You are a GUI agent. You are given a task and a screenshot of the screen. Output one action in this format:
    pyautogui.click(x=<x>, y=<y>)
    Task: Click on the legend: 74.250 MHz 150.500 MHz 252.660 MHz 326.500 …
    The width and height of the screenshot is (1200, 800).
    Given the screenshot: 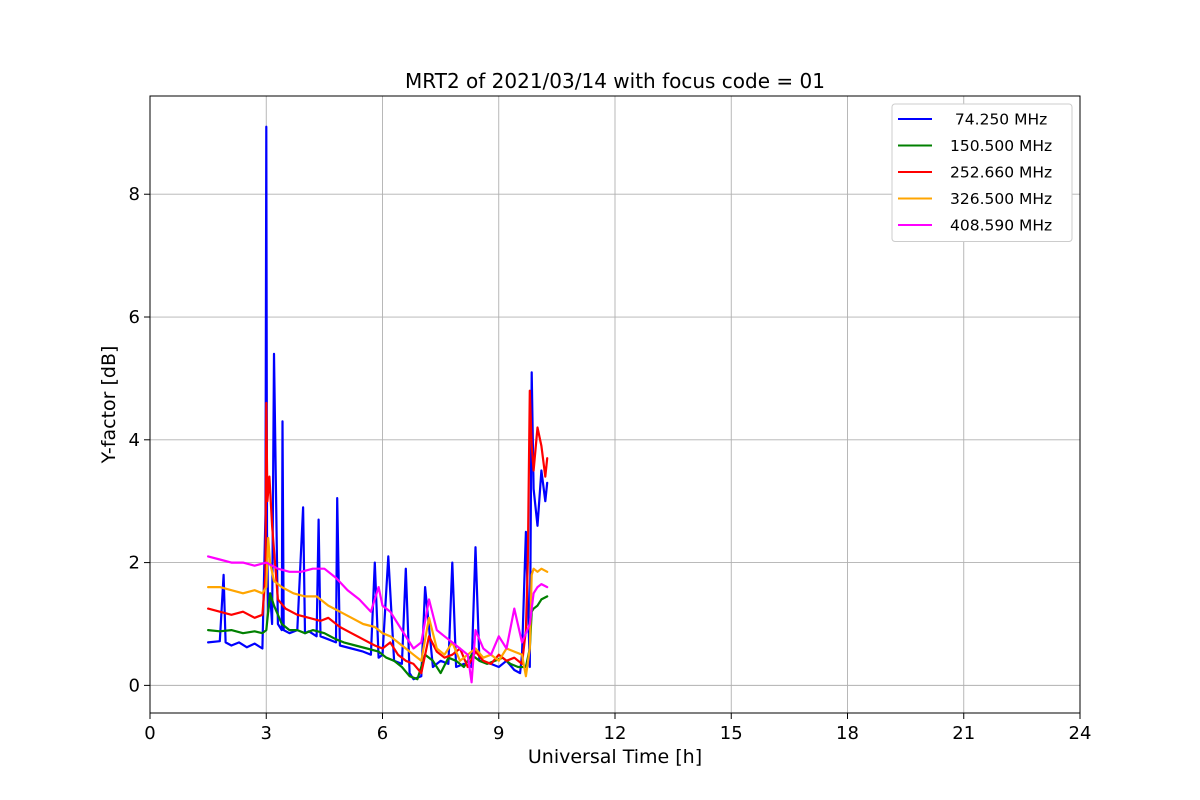 What is the action you would take?
    pyautogui.click(x=982, y=172)
    